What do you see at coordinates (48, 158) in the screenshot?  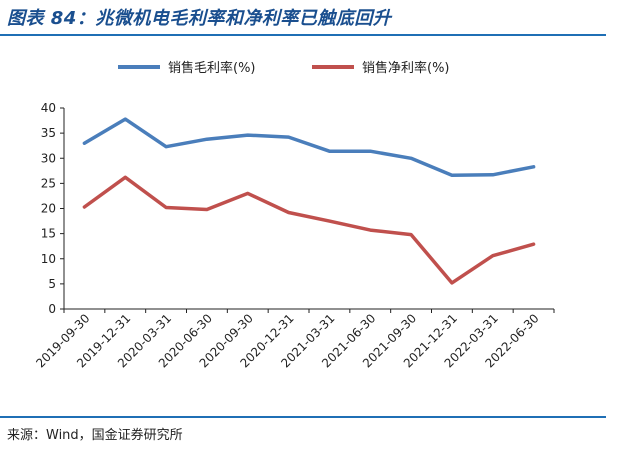 I see `y-tick-label: 30` at bounding box center [48, 158].